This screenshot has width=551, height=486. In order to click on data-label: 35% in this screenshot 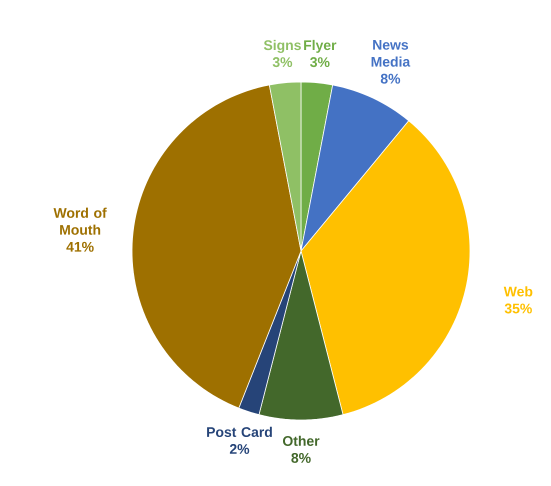, I will do `click(518, 309)`.